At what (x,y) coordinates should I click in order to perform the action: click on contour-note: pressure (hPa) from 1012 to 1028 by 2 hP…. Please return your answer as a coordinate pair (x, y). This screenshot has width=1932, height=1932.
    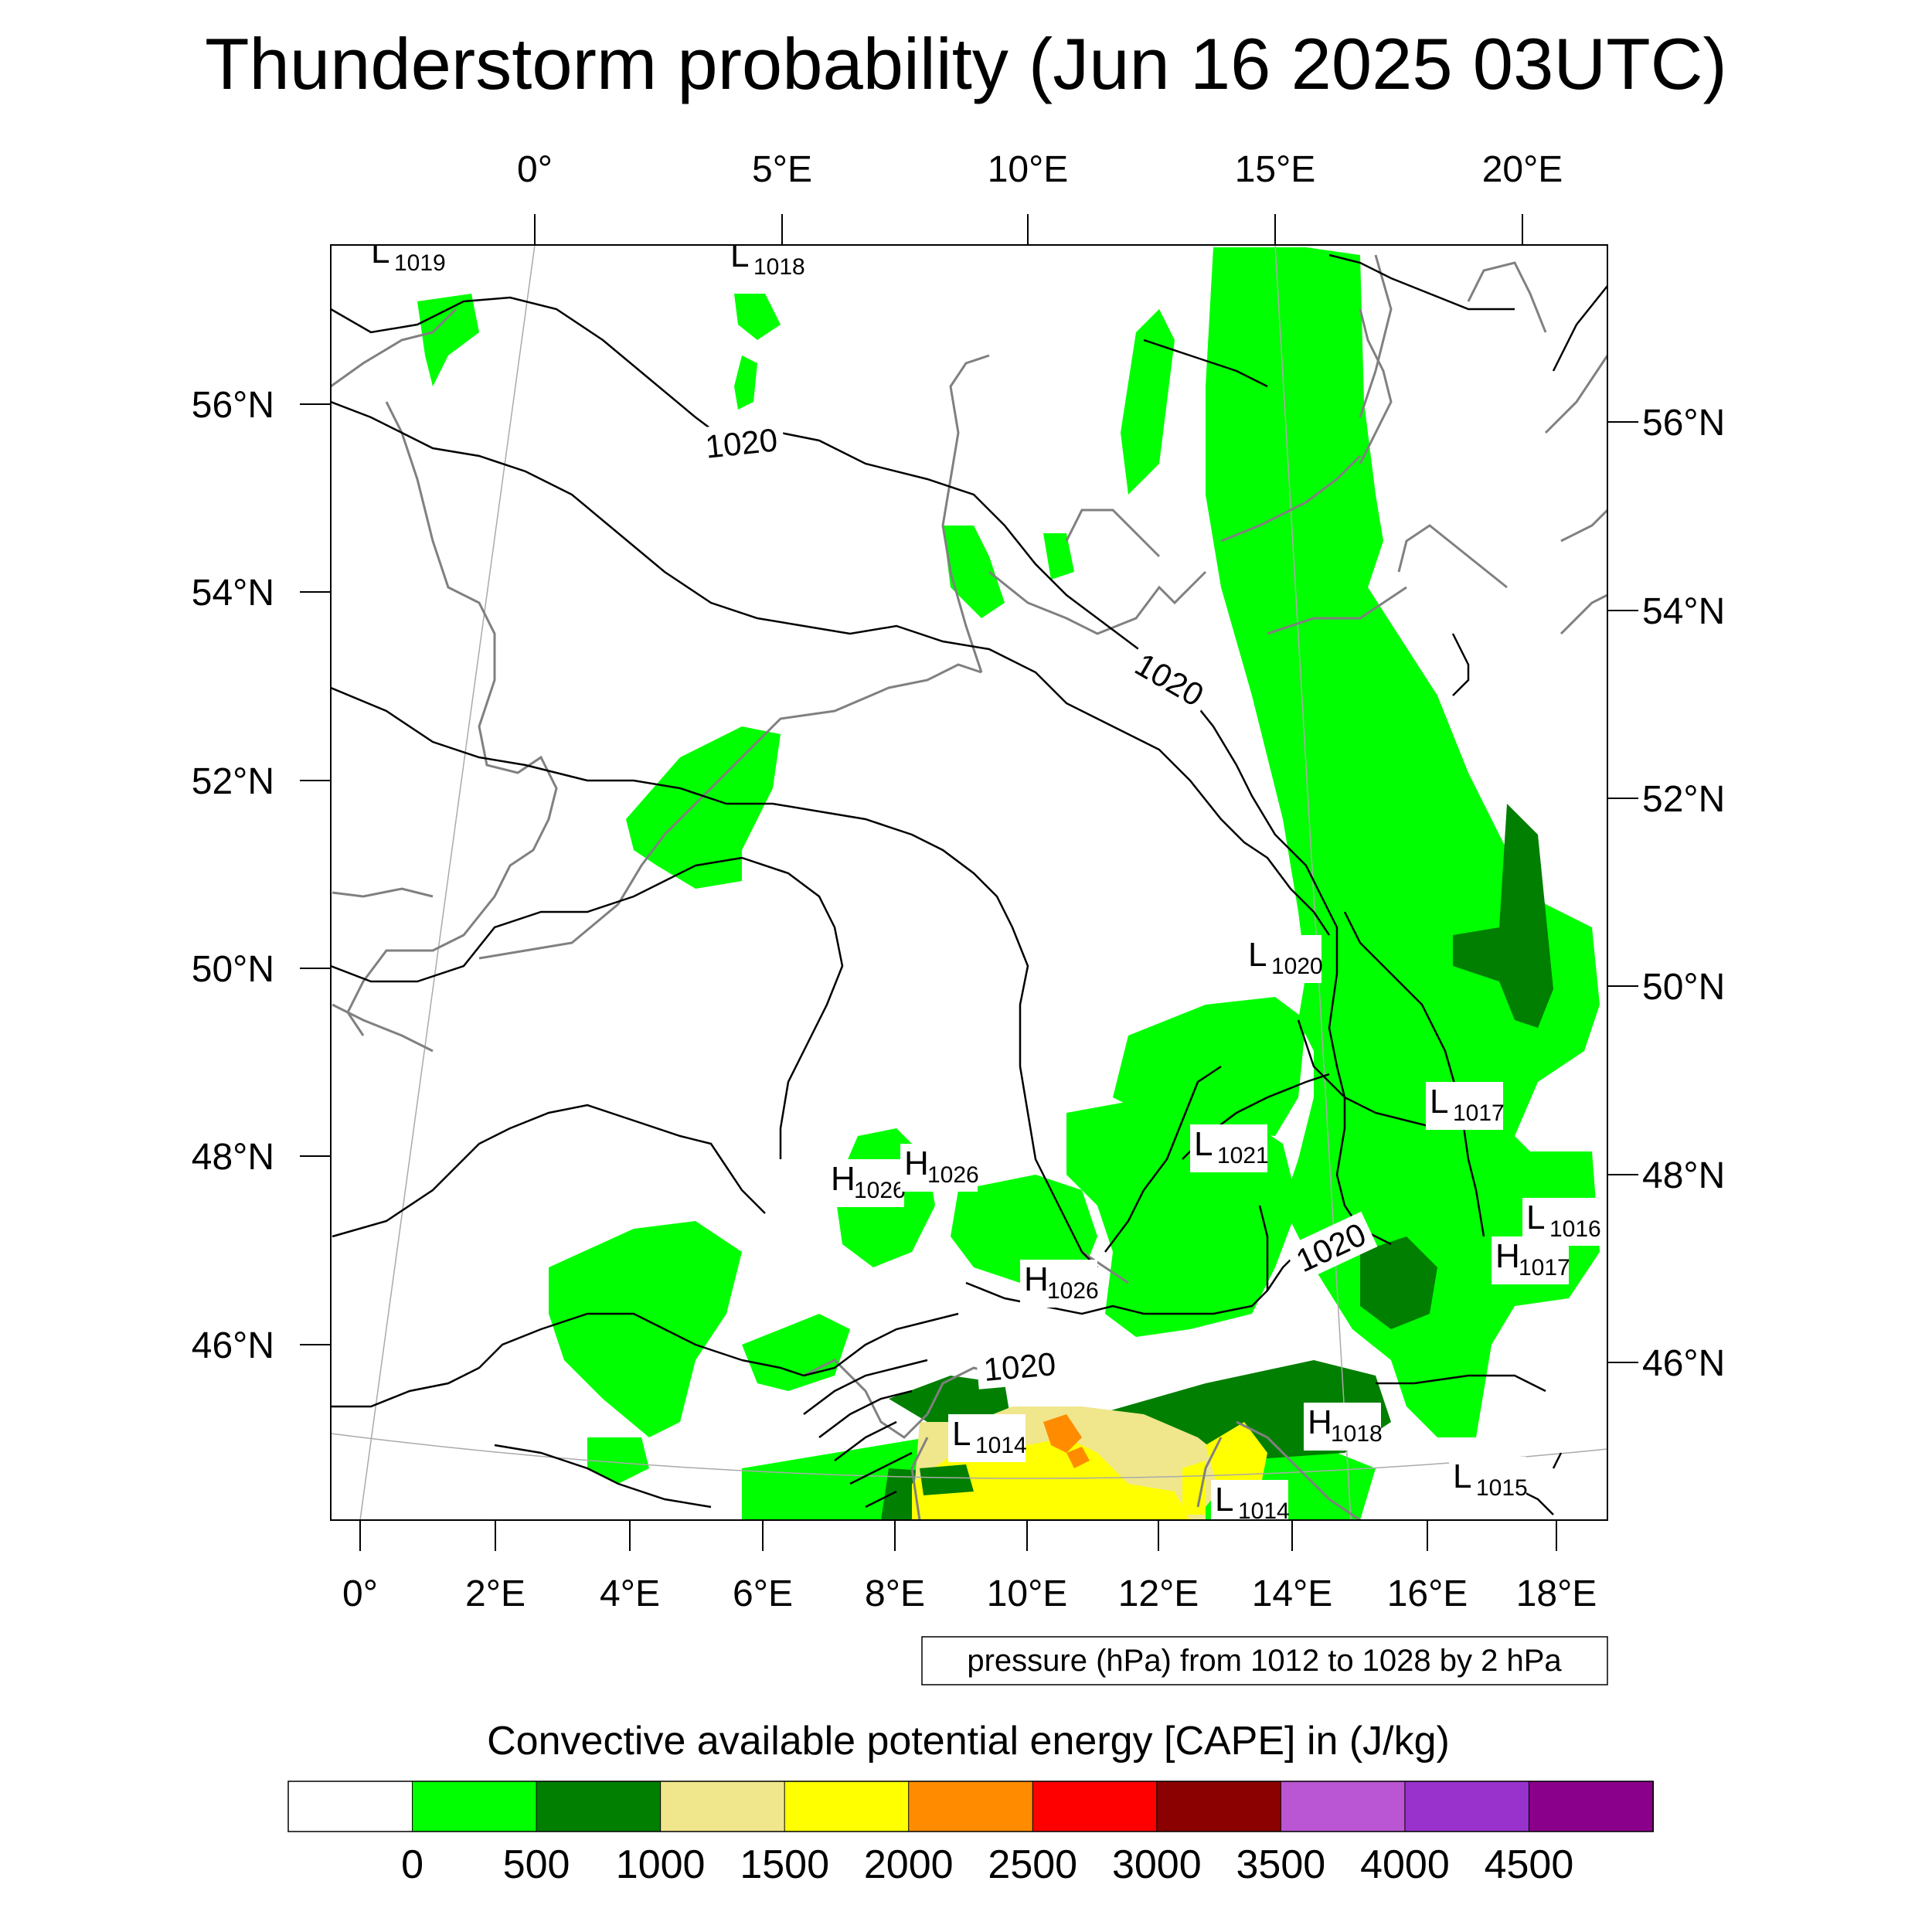
    Looking at the image, I should click on (1264, 1661).